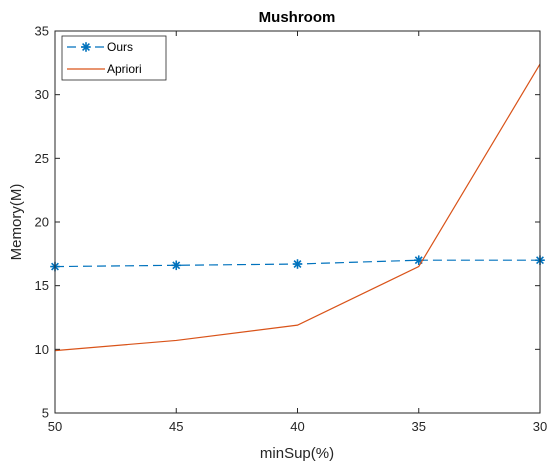 The image size is (550, 468). What do you see at coordinates (42, 31) in the screenshot?
I see `y-tick-label: 35` at bounding box center [42, 31].